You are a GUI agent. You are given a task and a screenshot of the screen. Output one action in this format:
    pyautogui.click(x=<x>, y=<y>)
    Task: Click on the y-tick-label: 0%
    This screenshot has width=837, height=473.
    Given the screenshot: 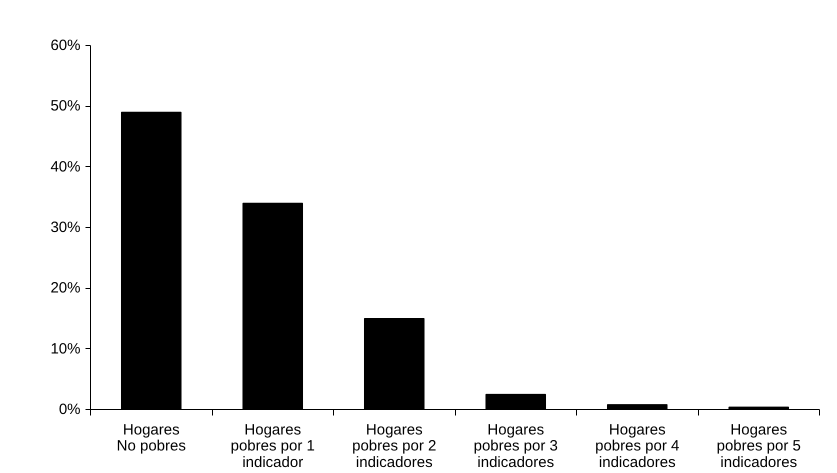 What is the action you would take?
    pyautogui.click(x=69, y=409)
    